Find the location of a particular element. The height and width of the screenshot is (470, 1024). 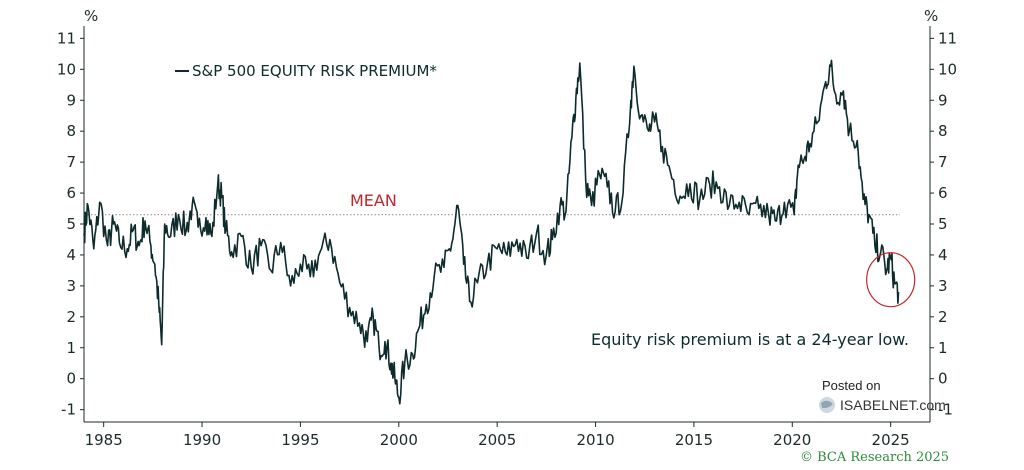

y-tick-label-right: -1 is located at coordinates (945, 410).